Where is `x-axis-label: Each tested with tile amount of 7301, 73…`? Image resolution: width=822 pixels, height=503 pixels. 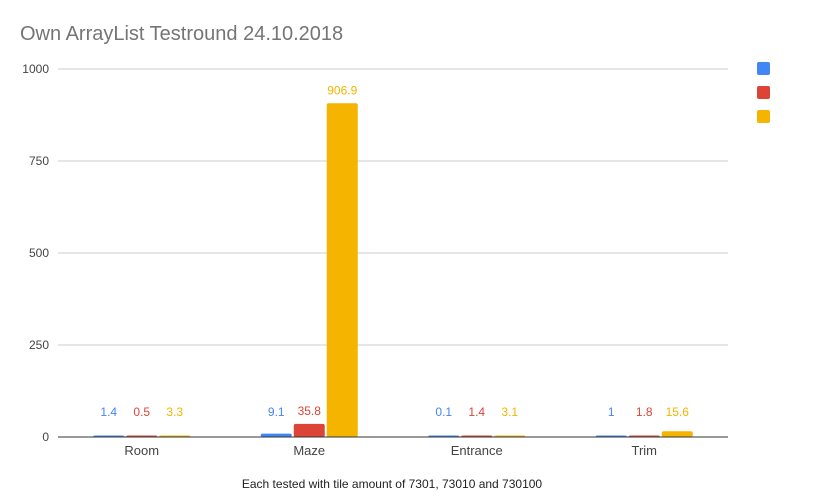
x-axis-label: Each tested with tile amount of 7301, 73… is located at coordinates (392, 484).